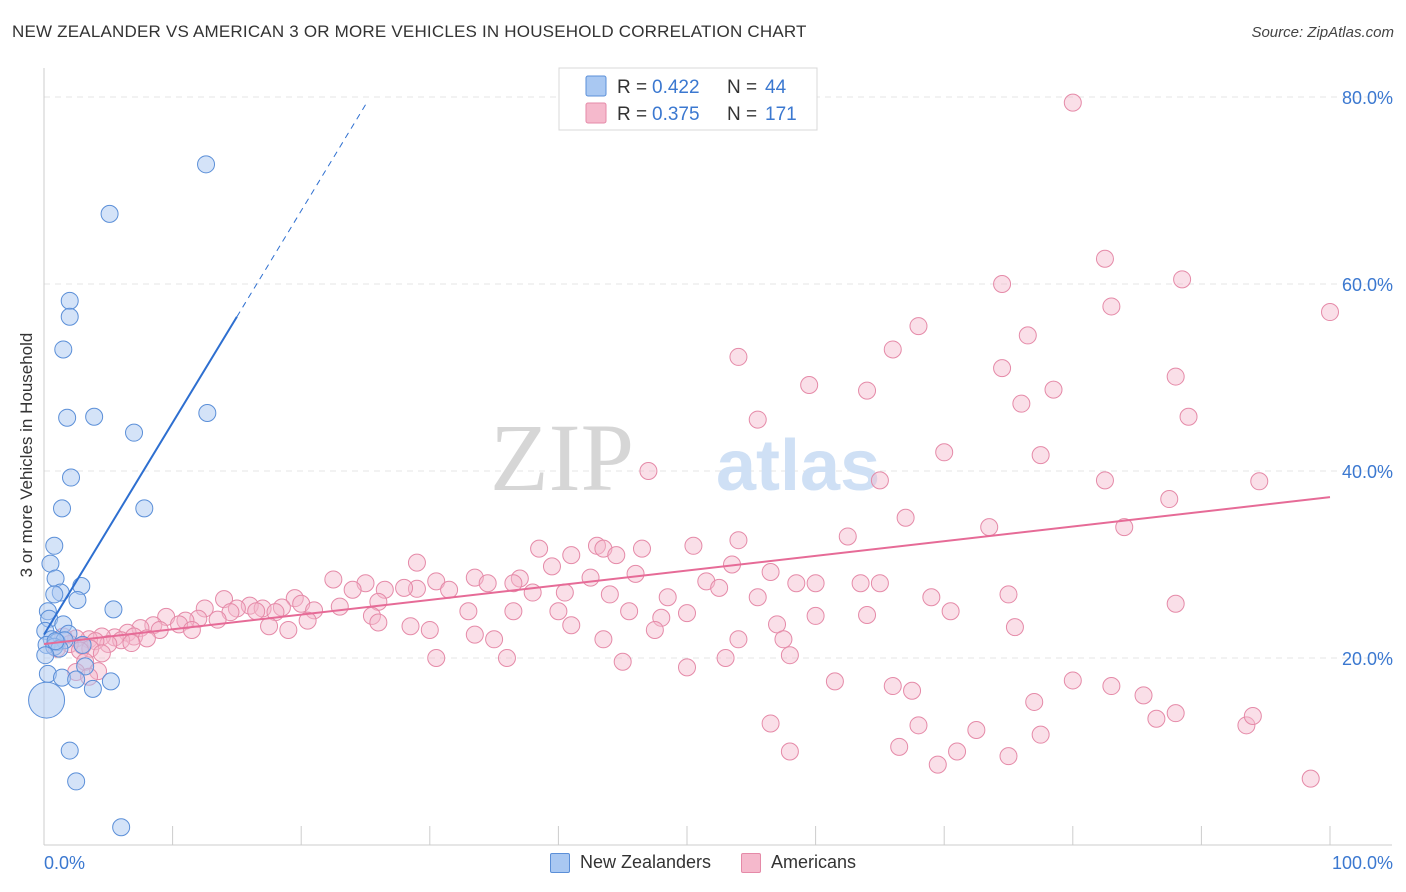 This screenshot has width=1406, height=892. I want to click on y-axis-title: 3 or more Vehicles in Household, so click(26, 455).